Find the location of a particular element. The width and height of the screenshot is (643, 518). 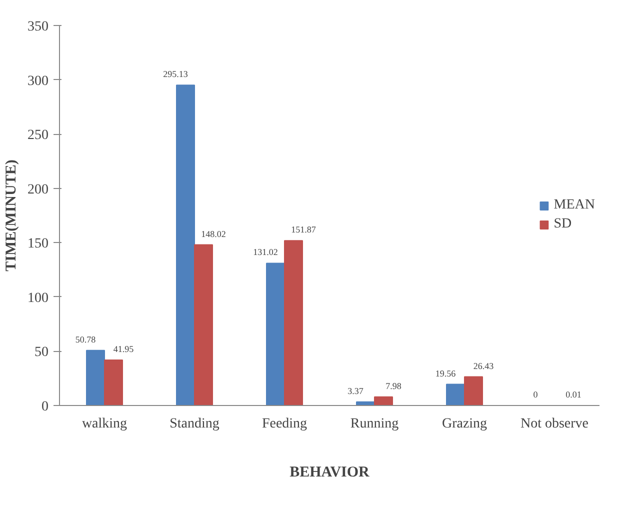

data-label: 41.95 is located at coordinates (123, 349).